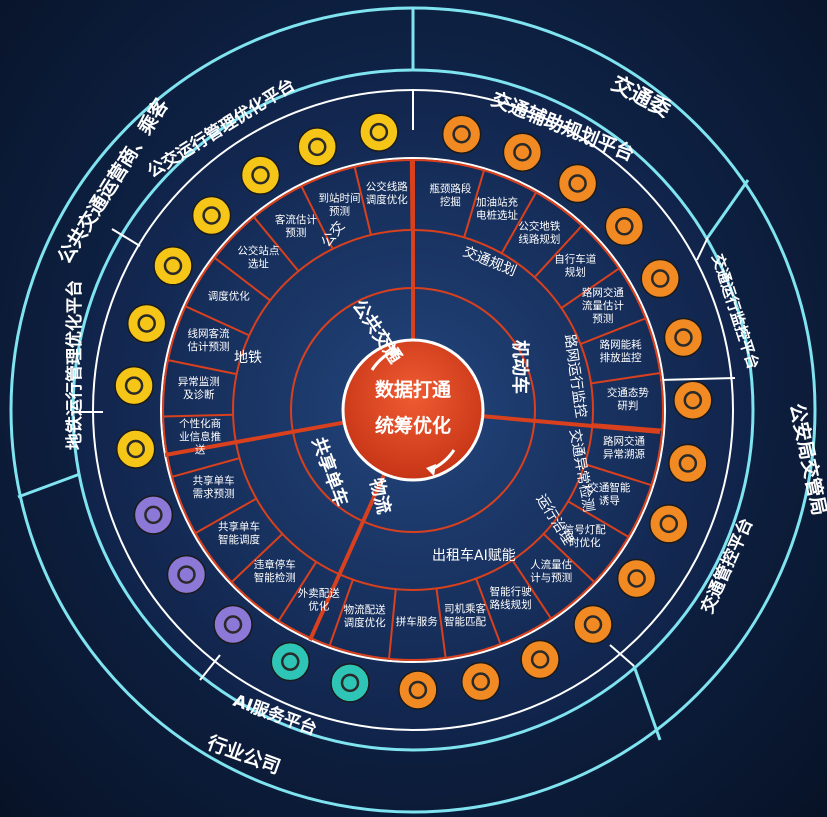 The image size is (827, 817). Describe the element at coordinates (74, 365) in the screenshot. I see `label-ditie: 地铁运行管理优化平台` at that location.